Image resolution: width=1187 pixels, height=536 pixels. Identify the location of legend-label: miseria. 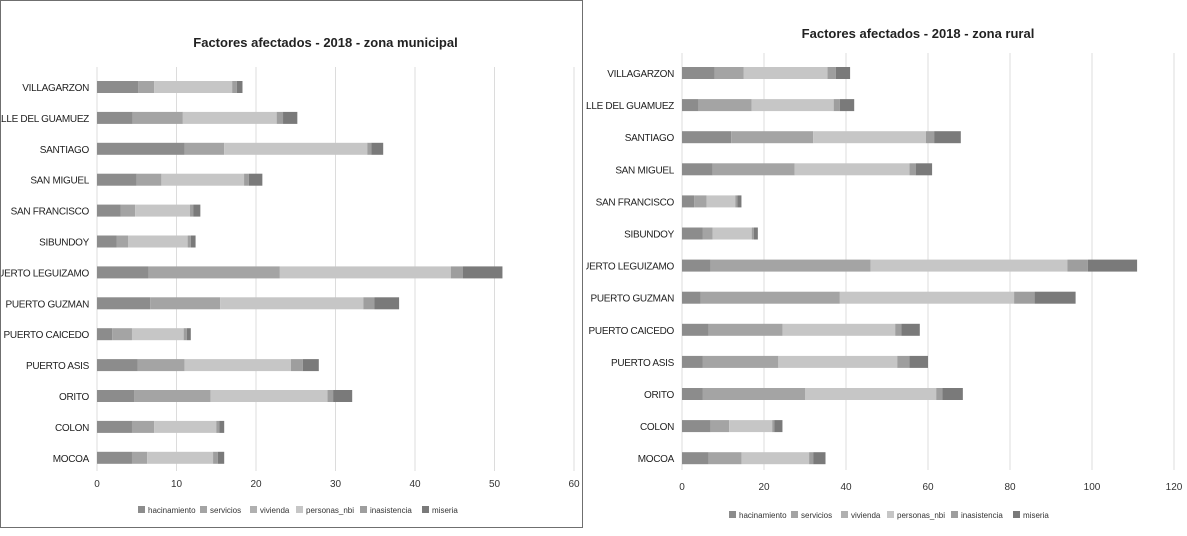
(445, 510).